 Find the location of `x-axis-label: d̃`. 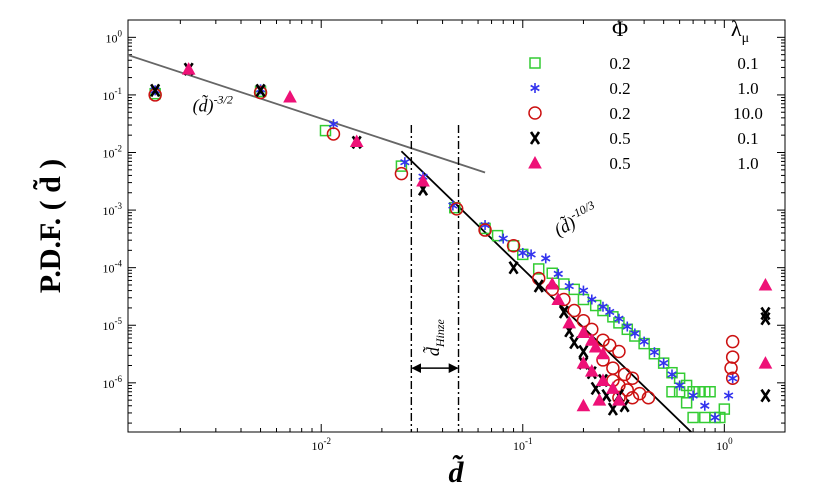

x-axis-label: d̃ is located at coordinates (457, 471).